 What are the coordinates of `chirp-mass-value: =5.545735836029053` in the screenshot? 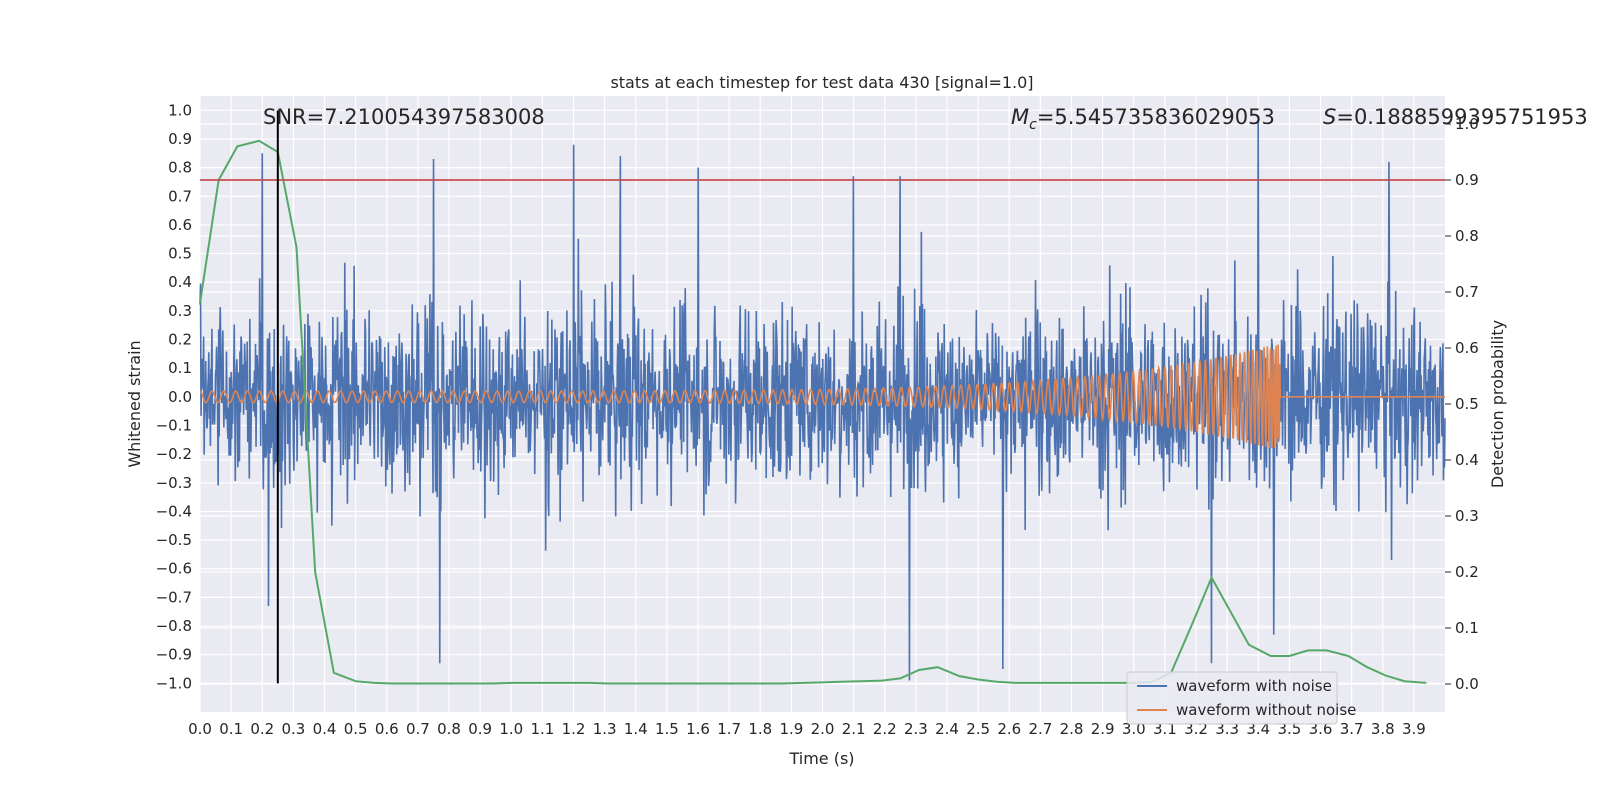 It's located at (1156, 117).